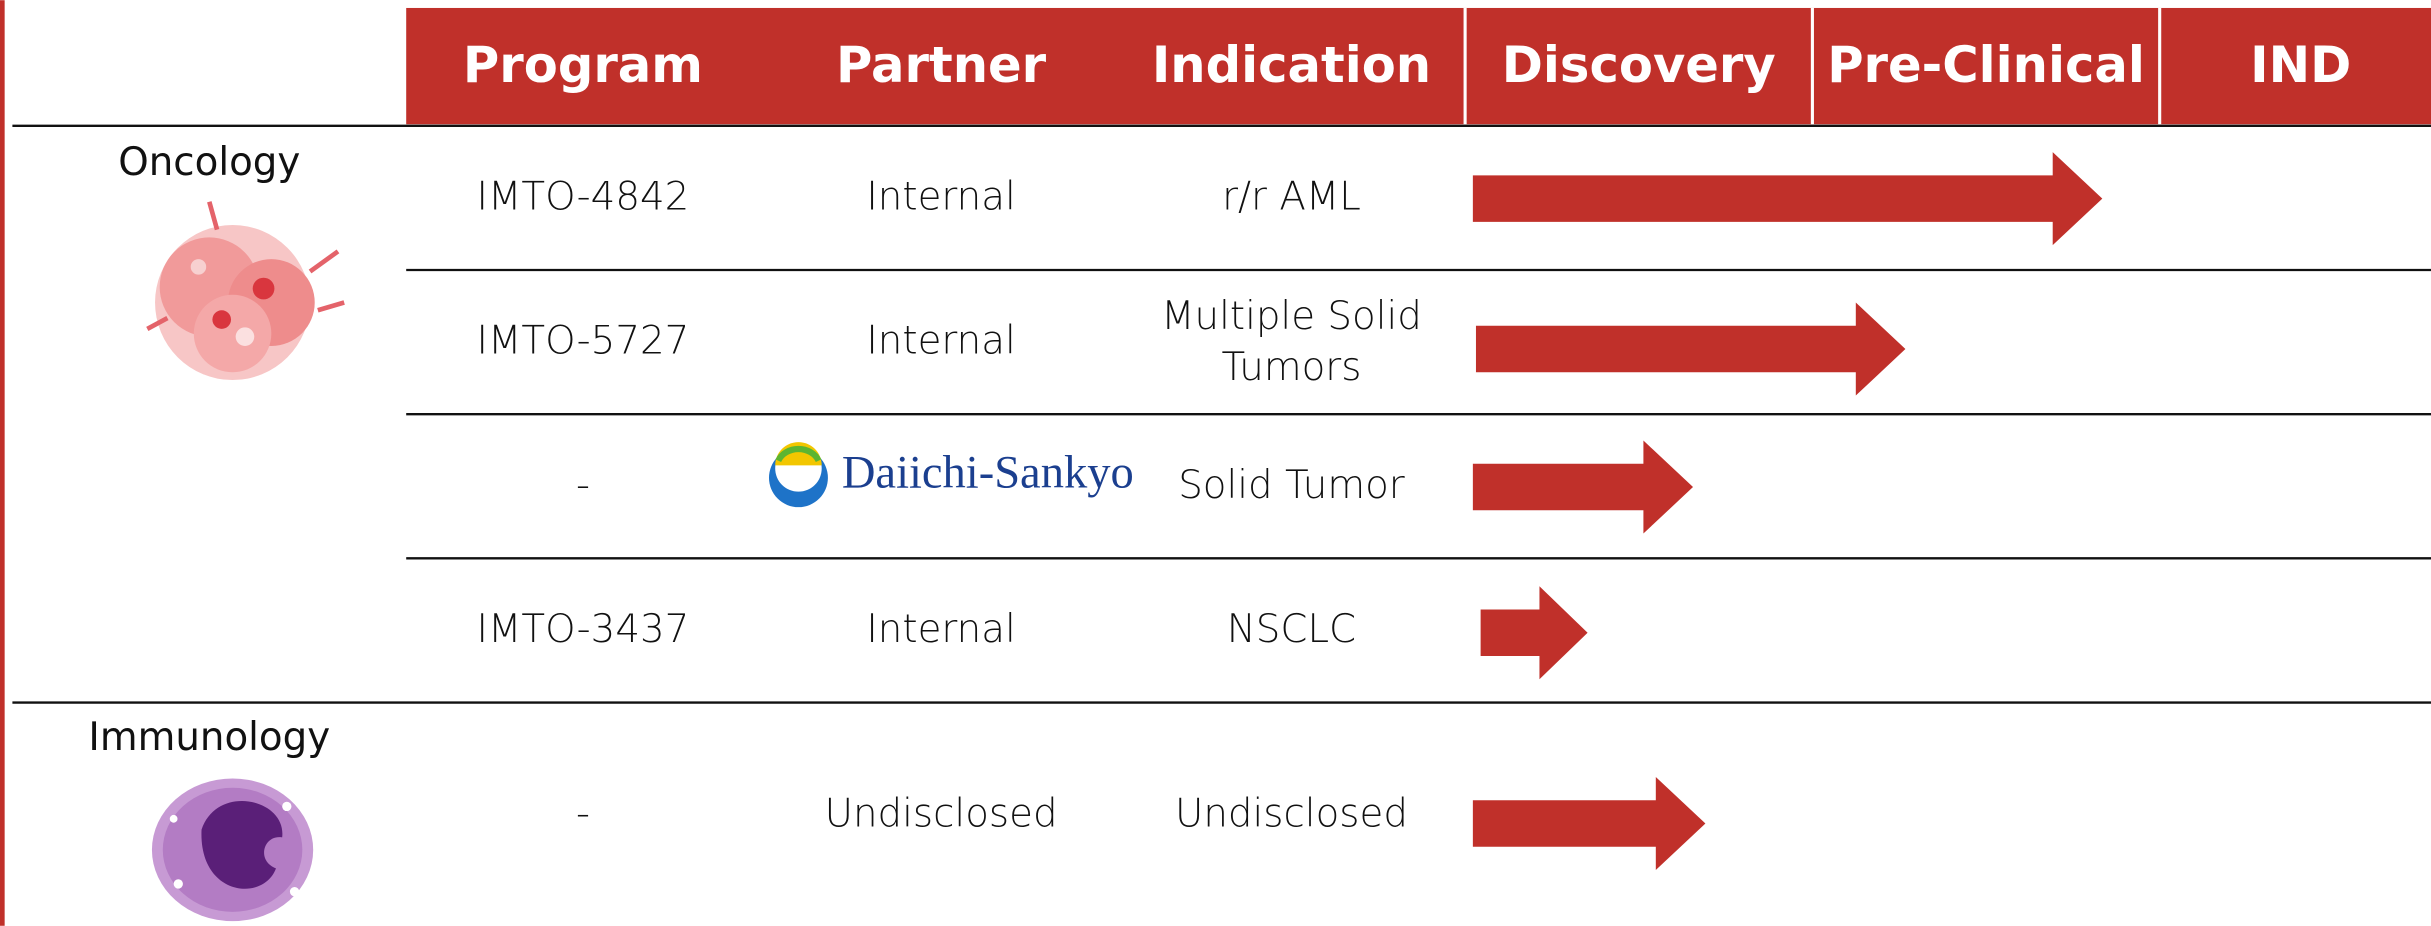 This screenshot has width=2431, height=926. I want to click on cell-text: IMTO-5727, so click(583, 341).